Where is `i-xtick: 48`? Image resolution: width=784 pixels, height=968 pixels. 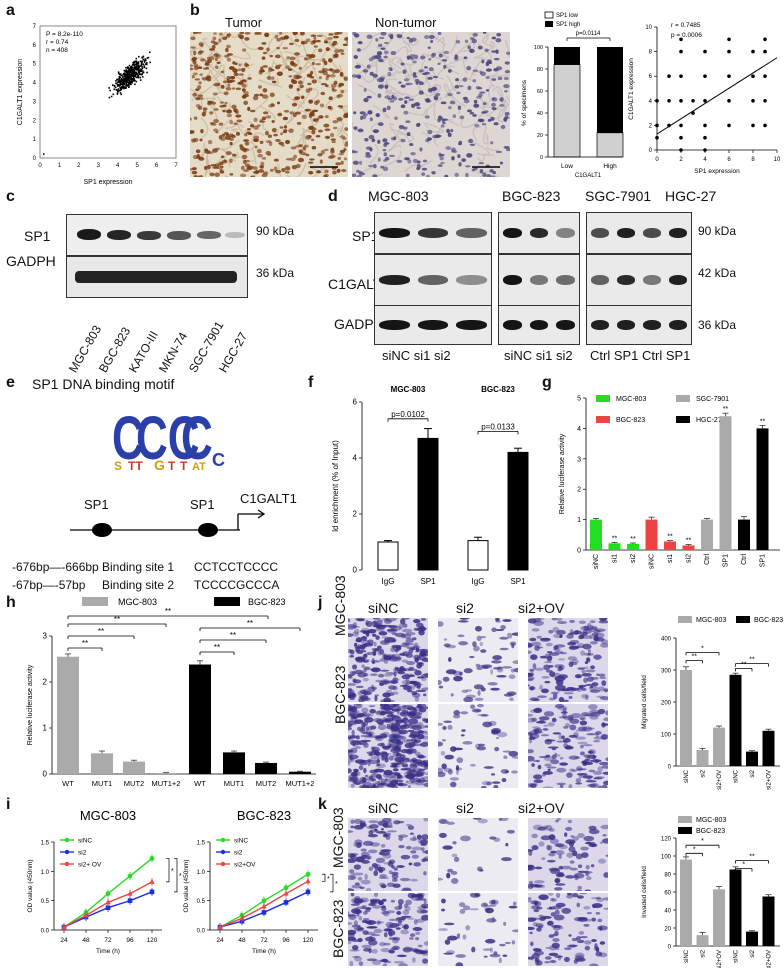
i-xtick: 48 is located at coordinates (242, 940).